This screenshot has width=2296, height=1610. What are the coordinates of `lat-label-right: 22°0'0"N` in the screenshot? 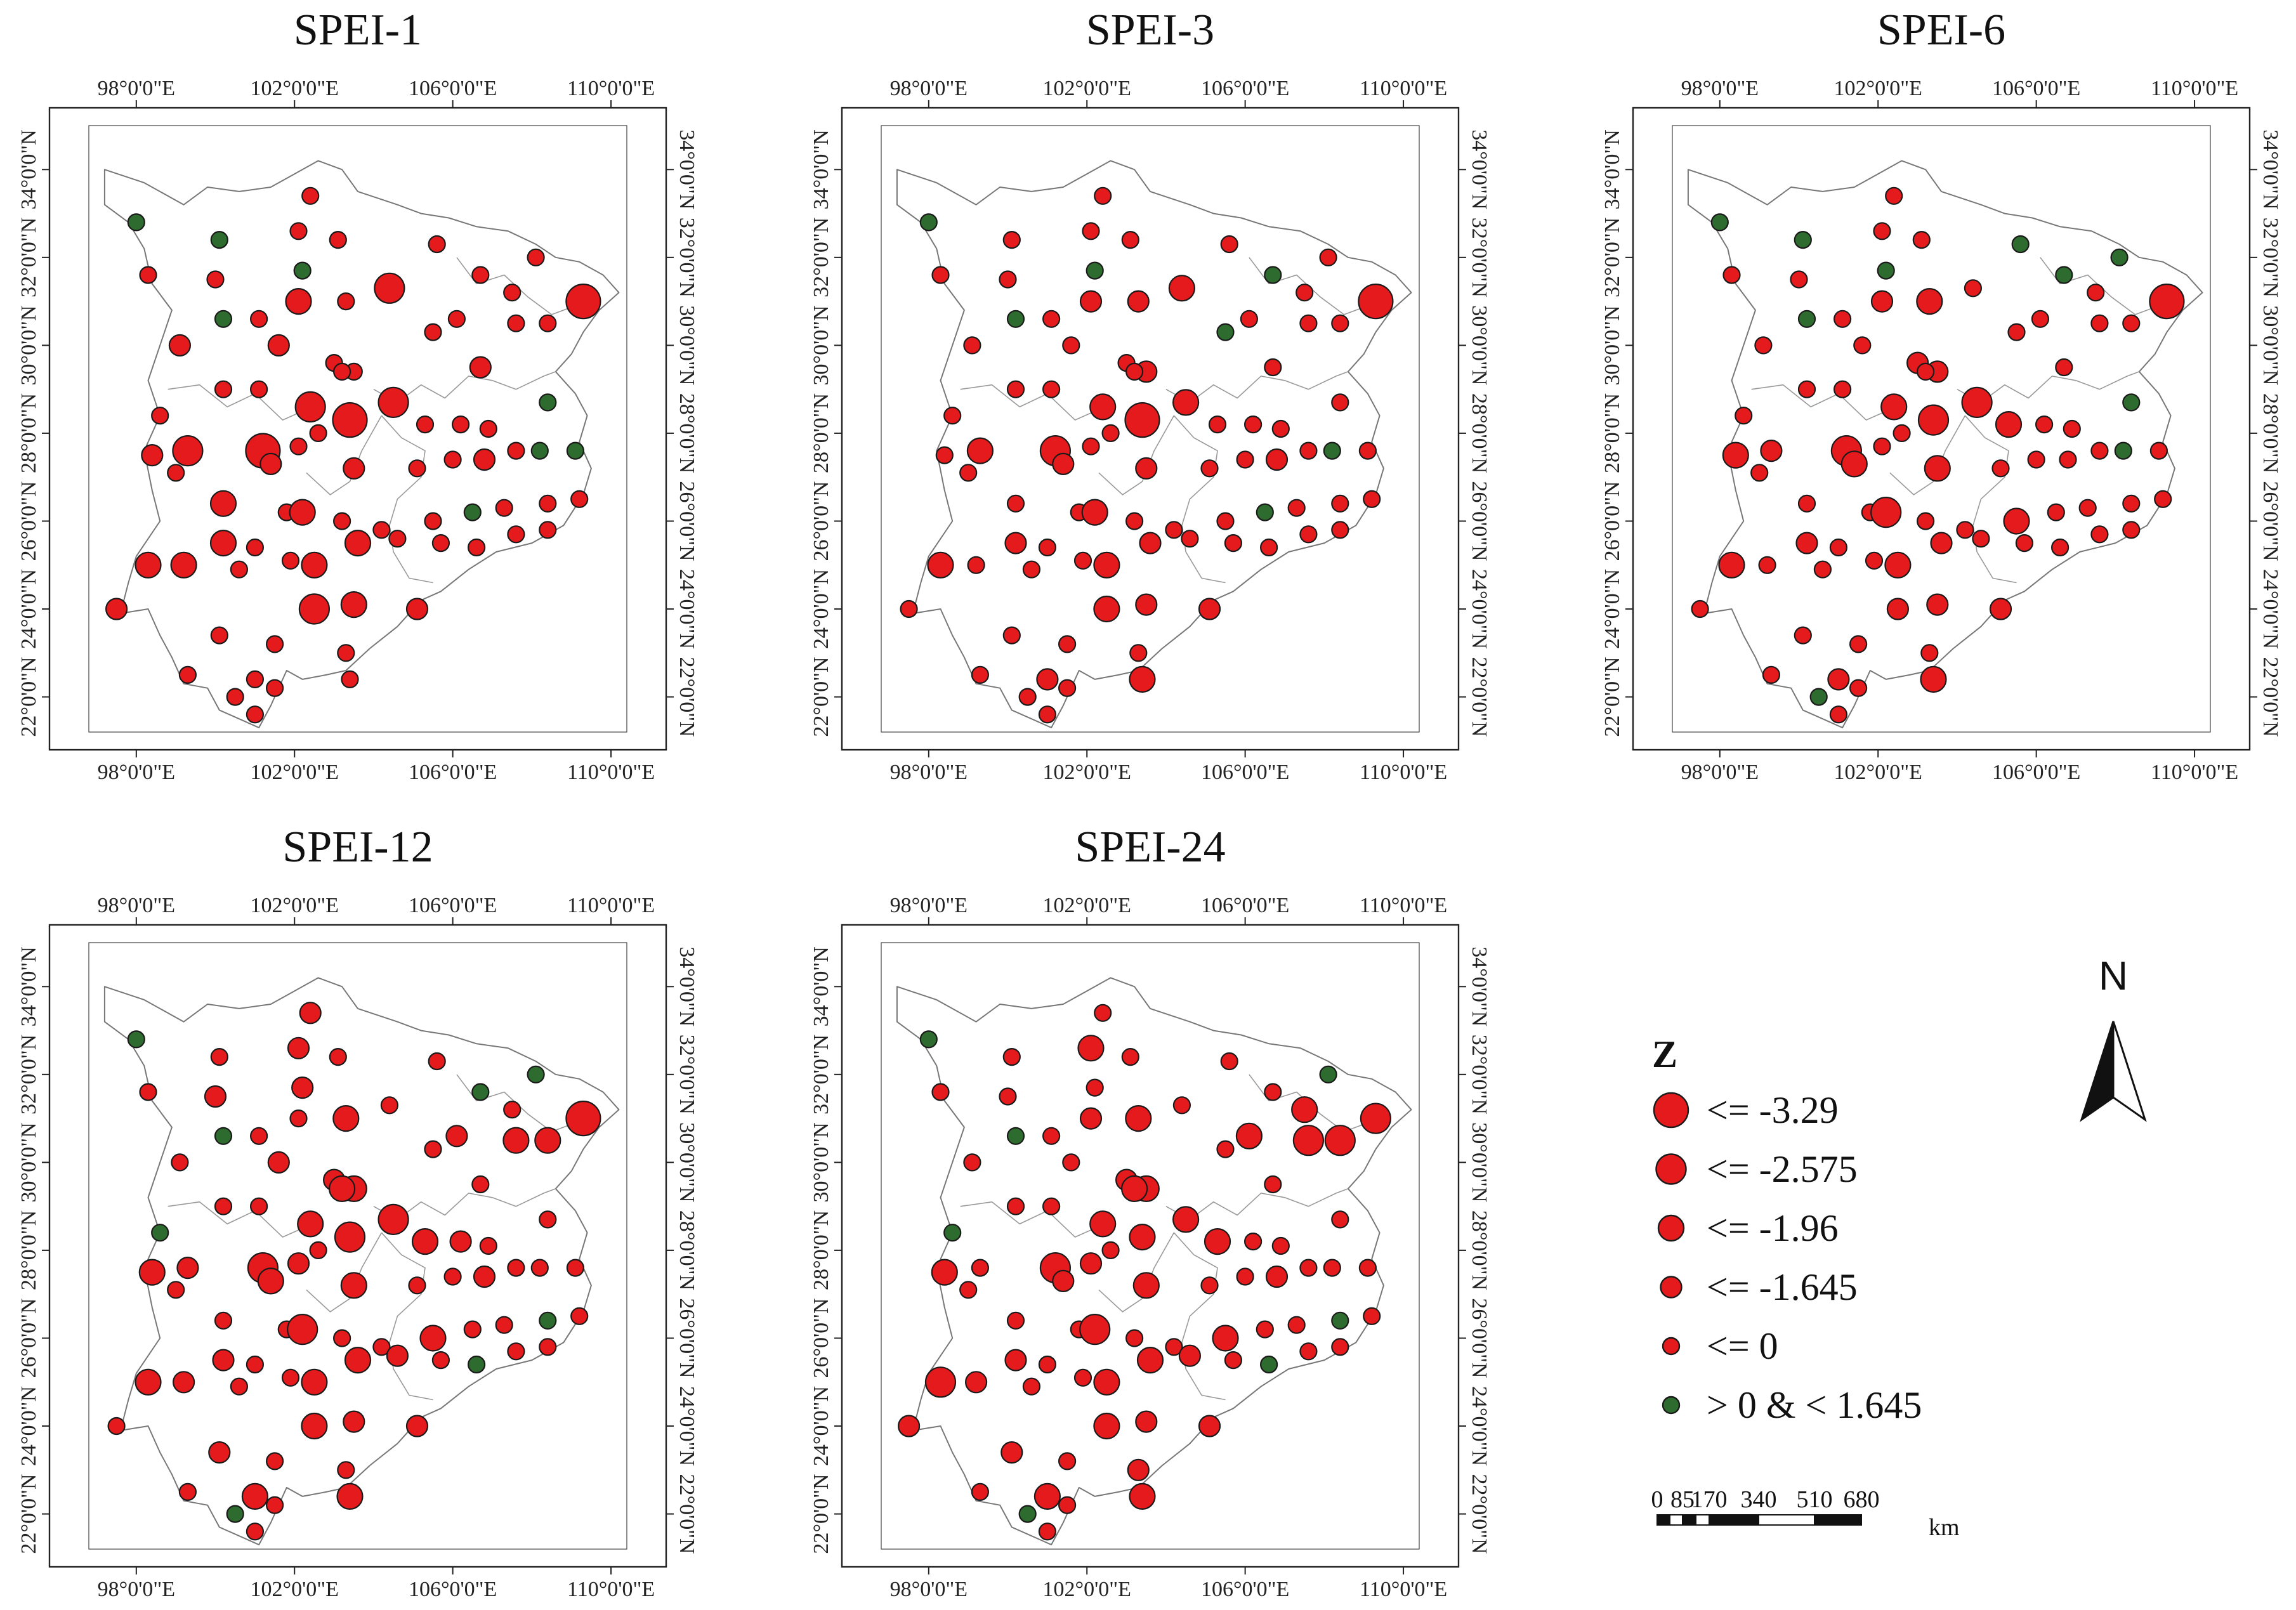 It's located at (1479, 1514).